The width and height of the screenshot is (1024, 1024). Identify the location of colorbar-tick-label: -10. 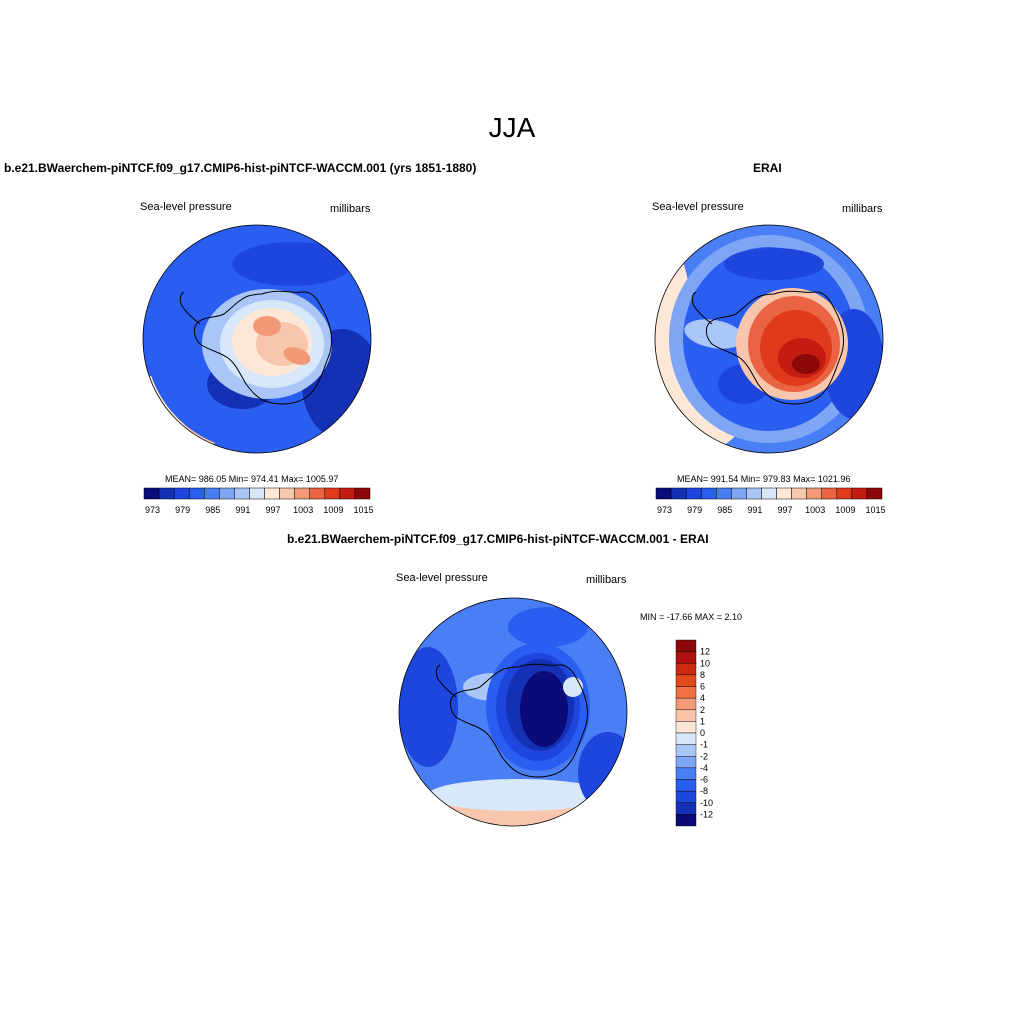
(706, 803).